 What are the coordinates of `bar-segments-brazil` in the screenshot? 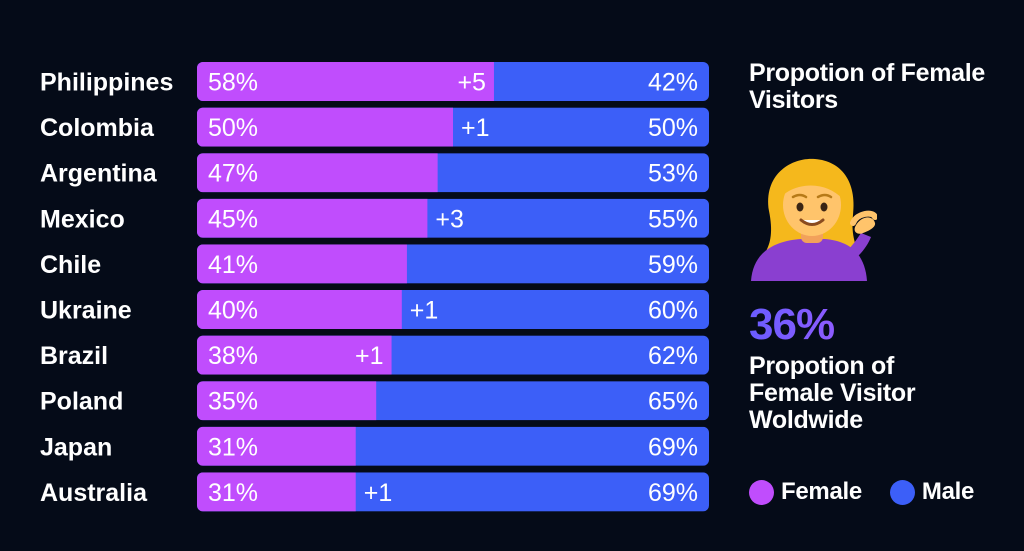 It's located at (453, 355).